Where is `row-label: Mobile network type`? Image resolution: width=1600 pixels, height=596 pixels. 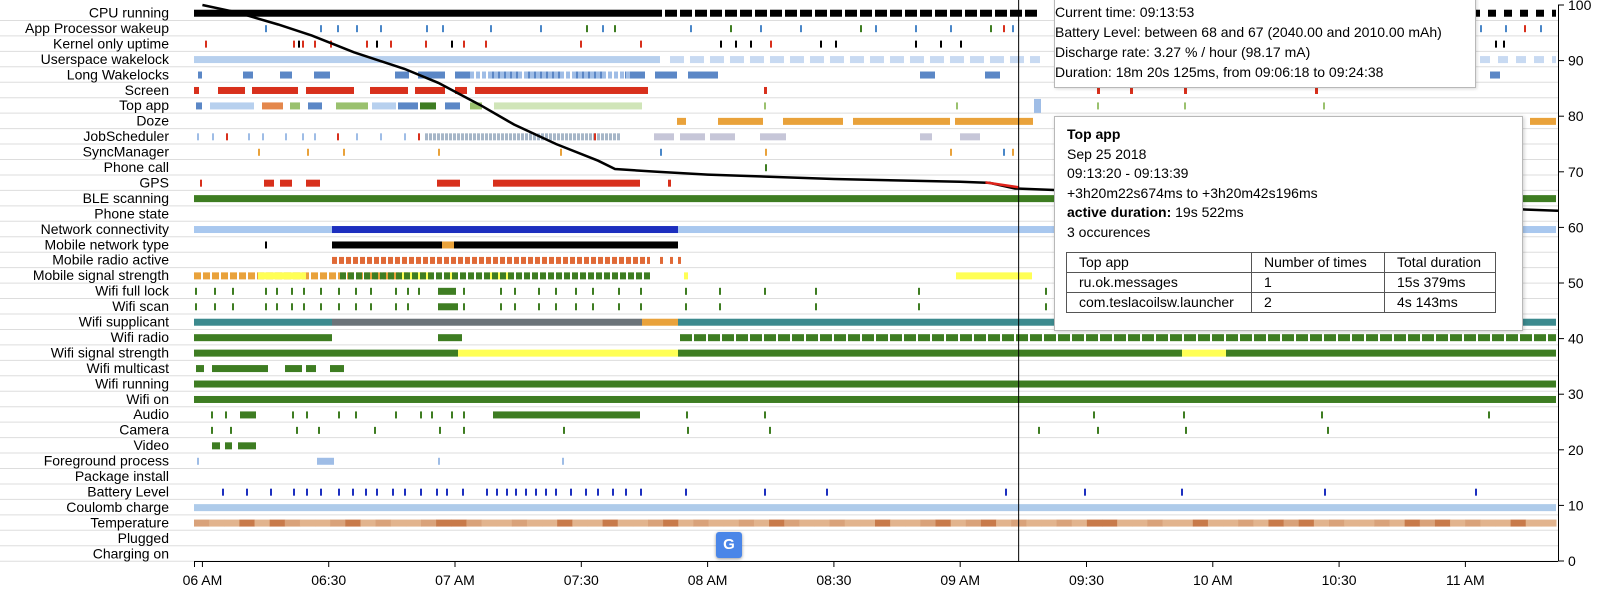
row-label: Mobile network type is located at coordinates (106, 244).